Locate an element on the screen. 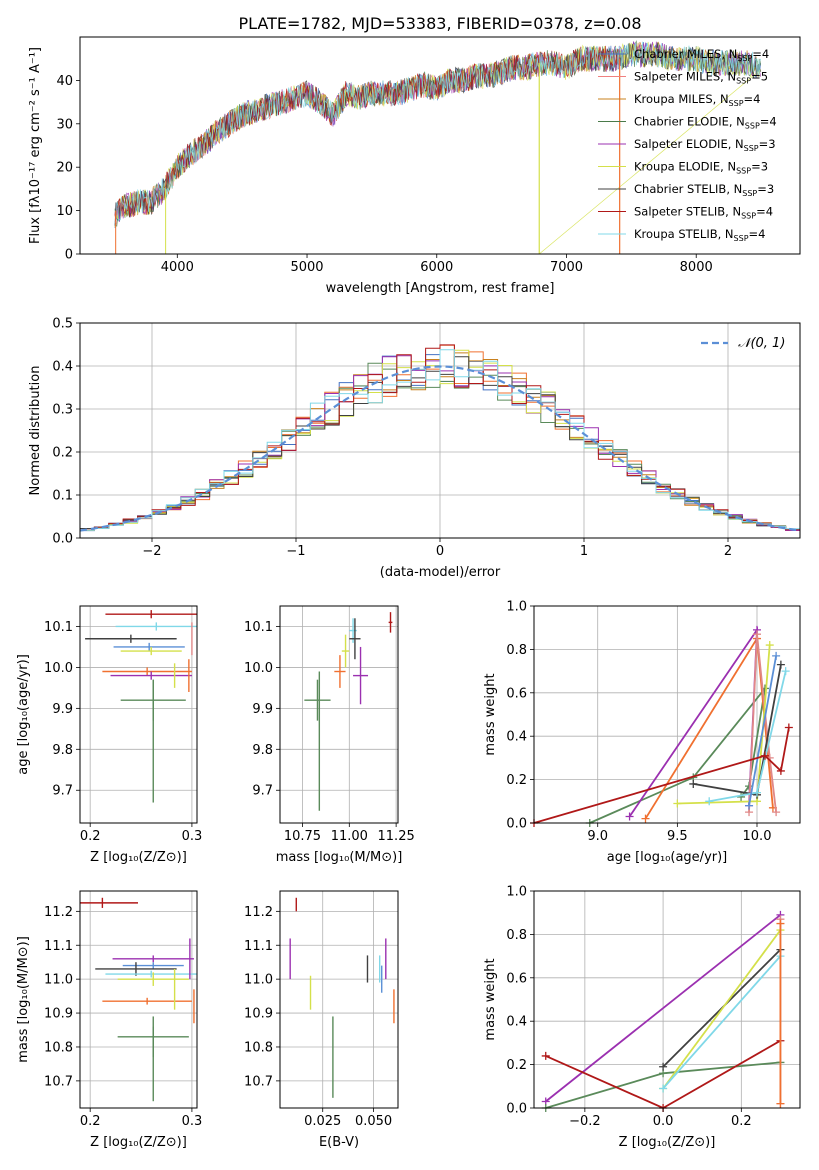 Image resolution: width=819 pixels, height=1170 pixels. x-tick-label: 5000 is located at coordinates (306, 267).